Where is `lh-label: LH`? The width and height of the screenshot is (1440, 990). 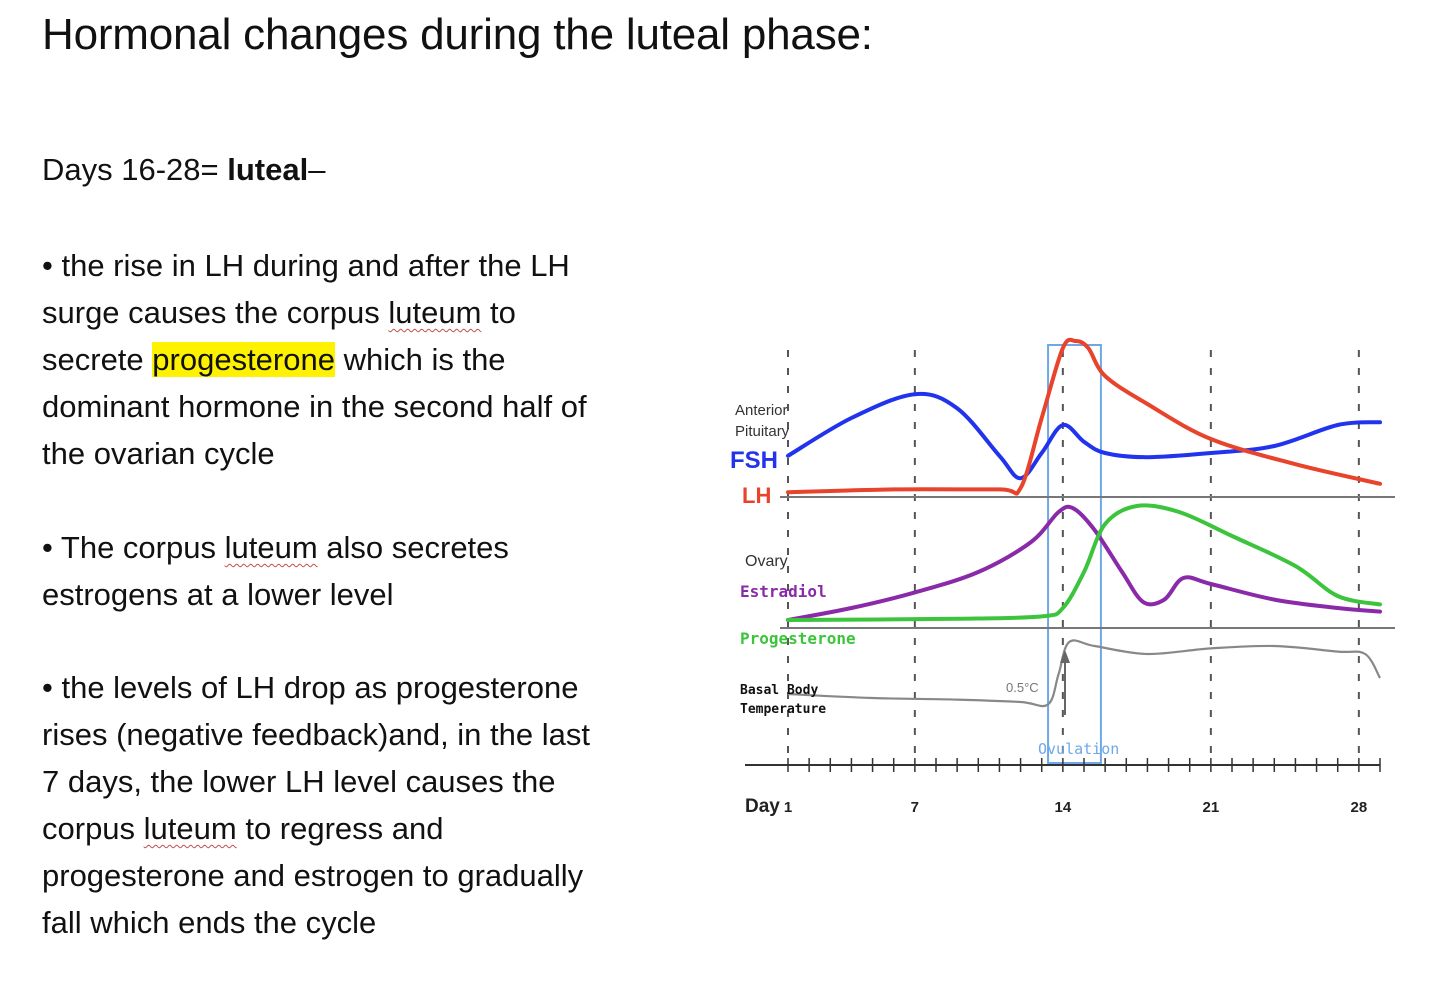 lh-label: LH is located at coordinates (756, 495).